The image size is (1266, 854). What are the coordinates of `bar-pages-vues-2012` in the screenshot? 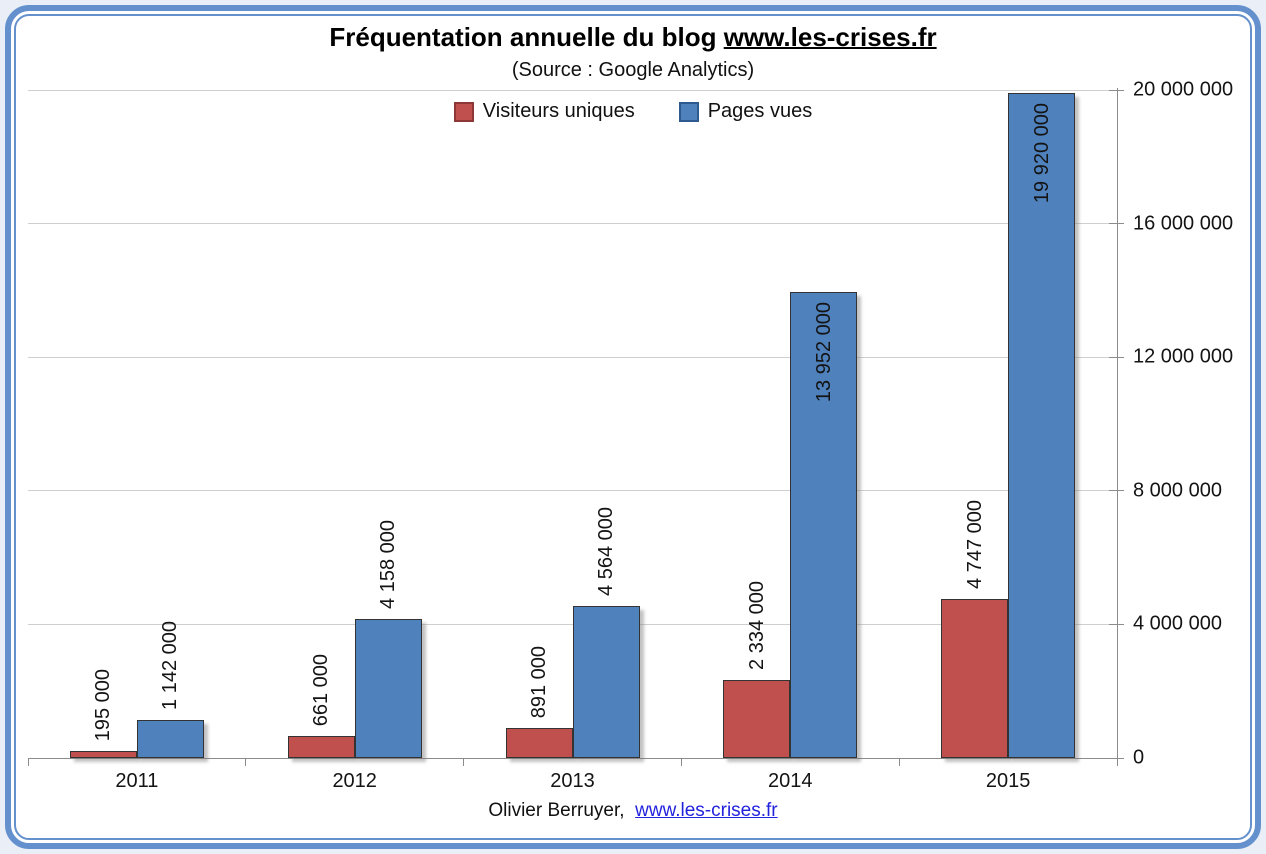 It's located at (388, 688).